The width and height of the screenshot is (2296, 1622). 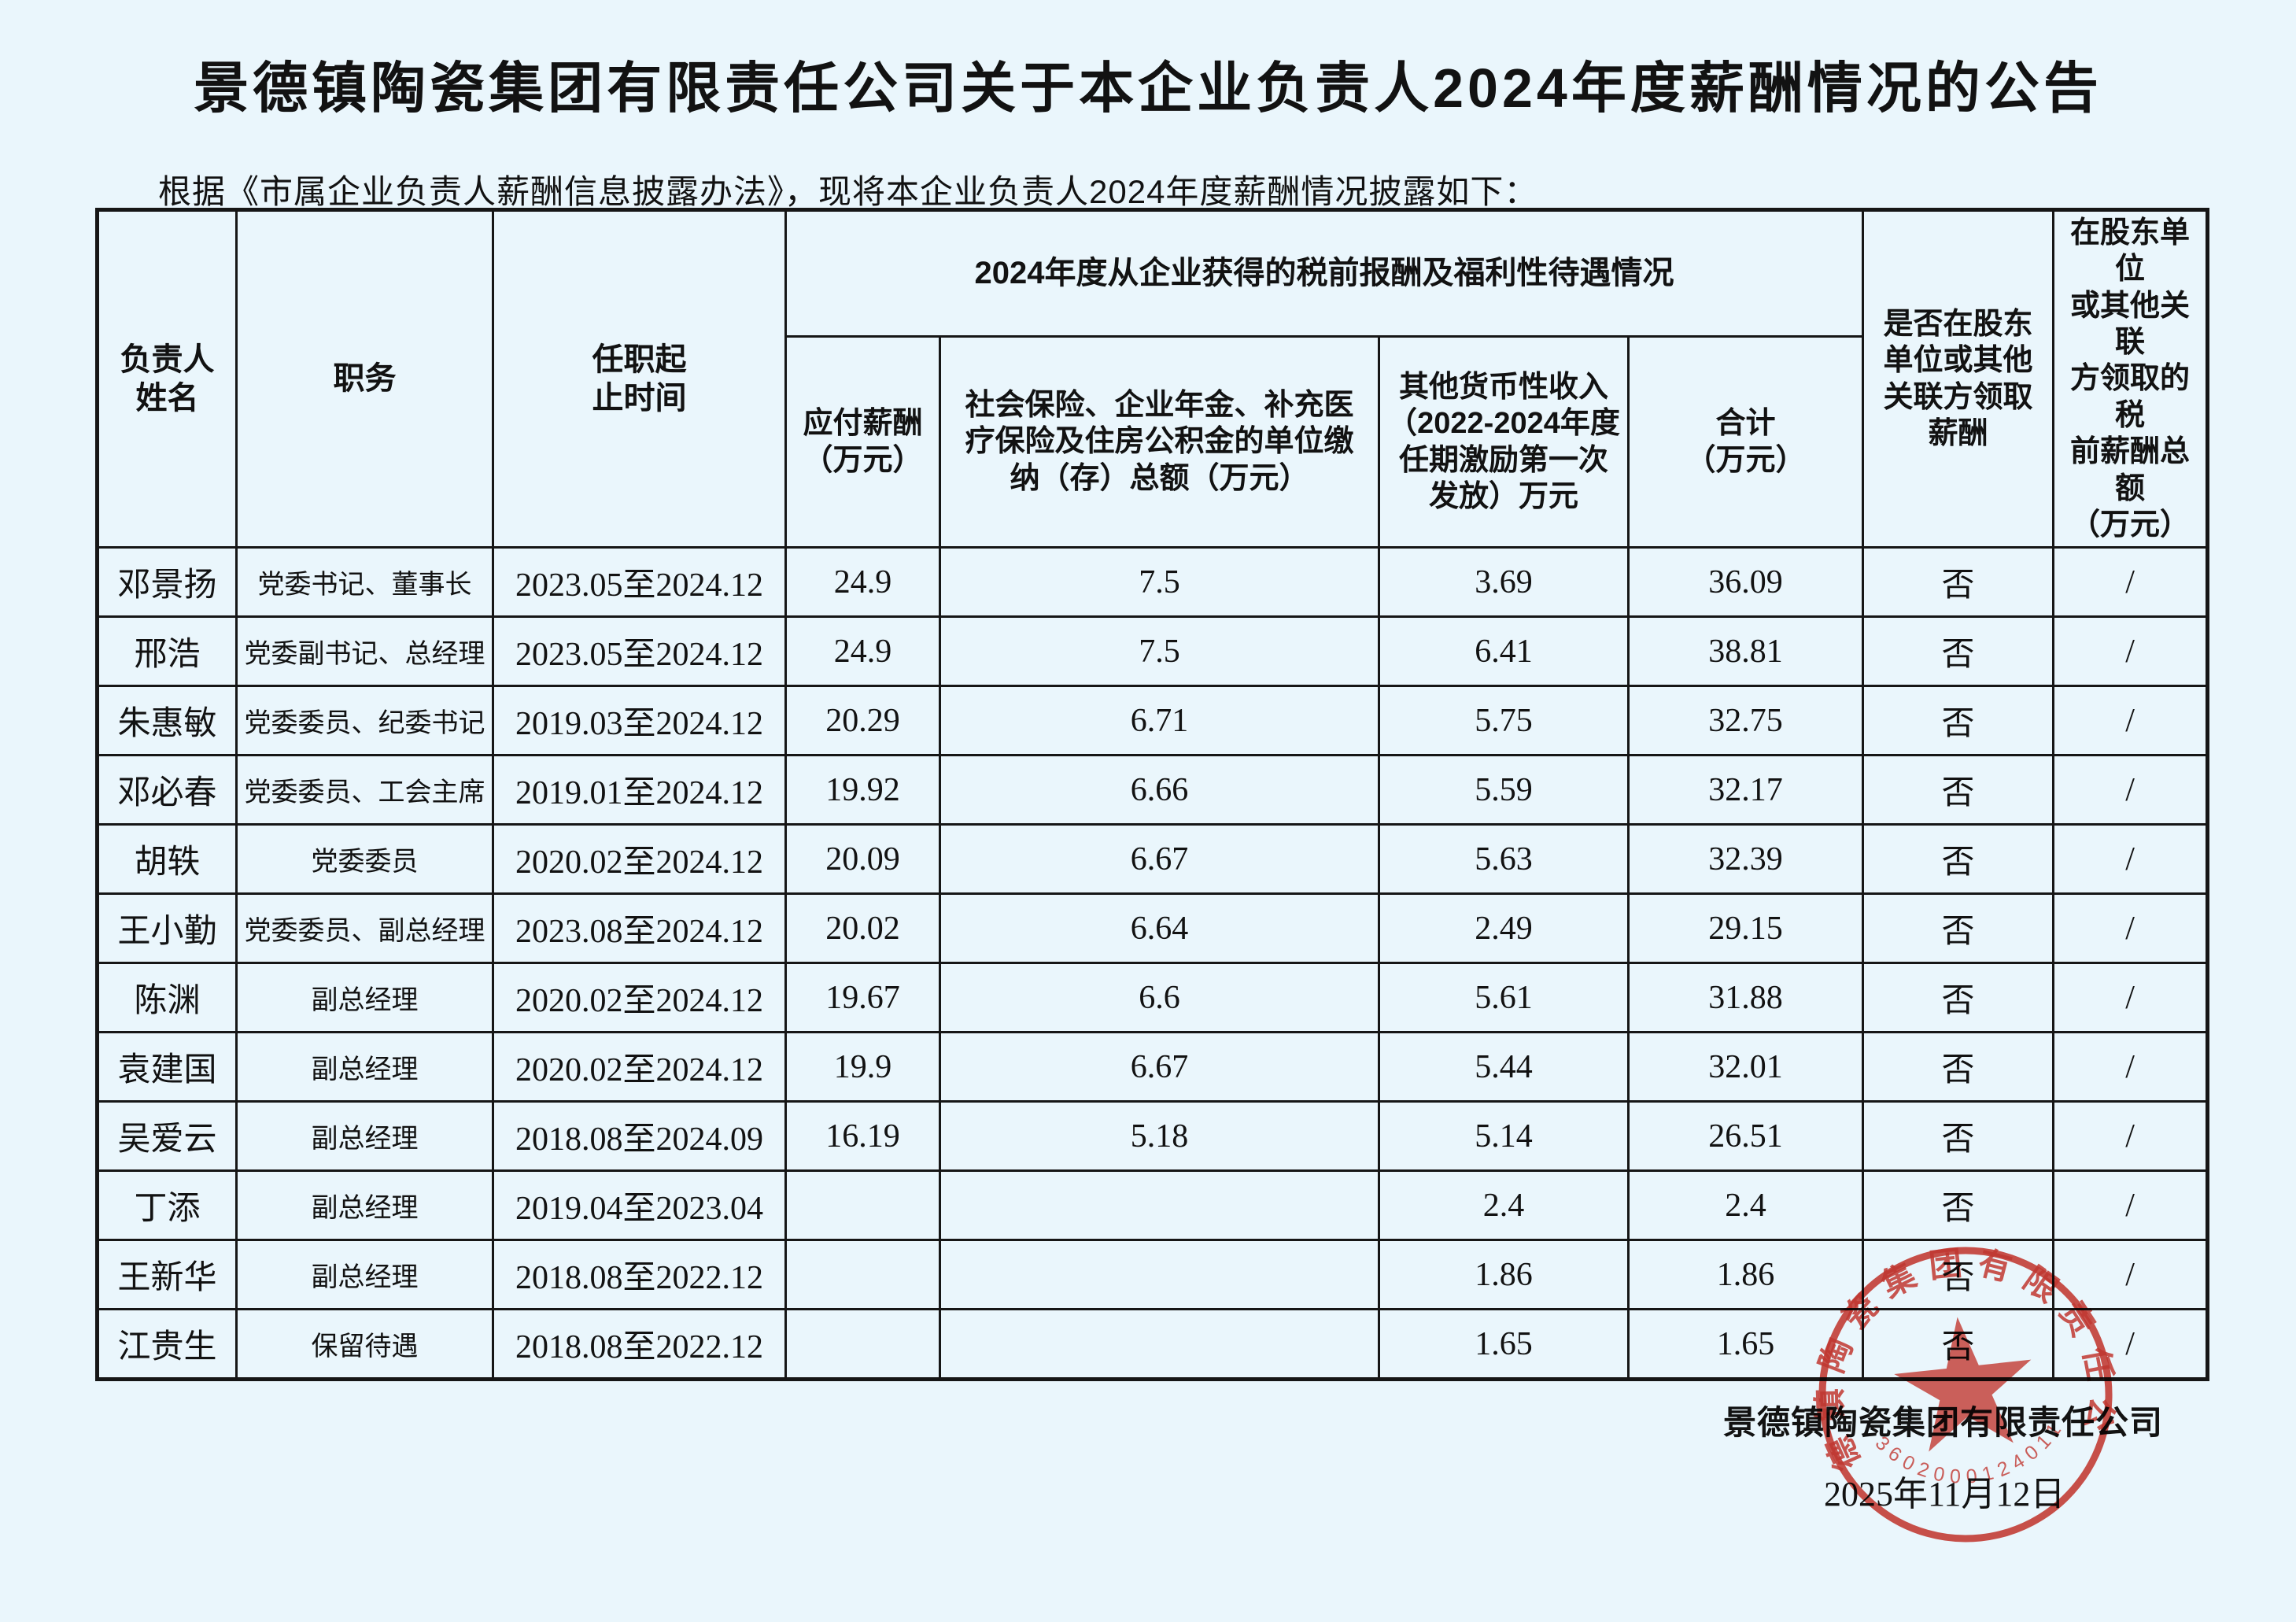 I want to click on cell-name: 邢浩, so click(x=167, y=651).